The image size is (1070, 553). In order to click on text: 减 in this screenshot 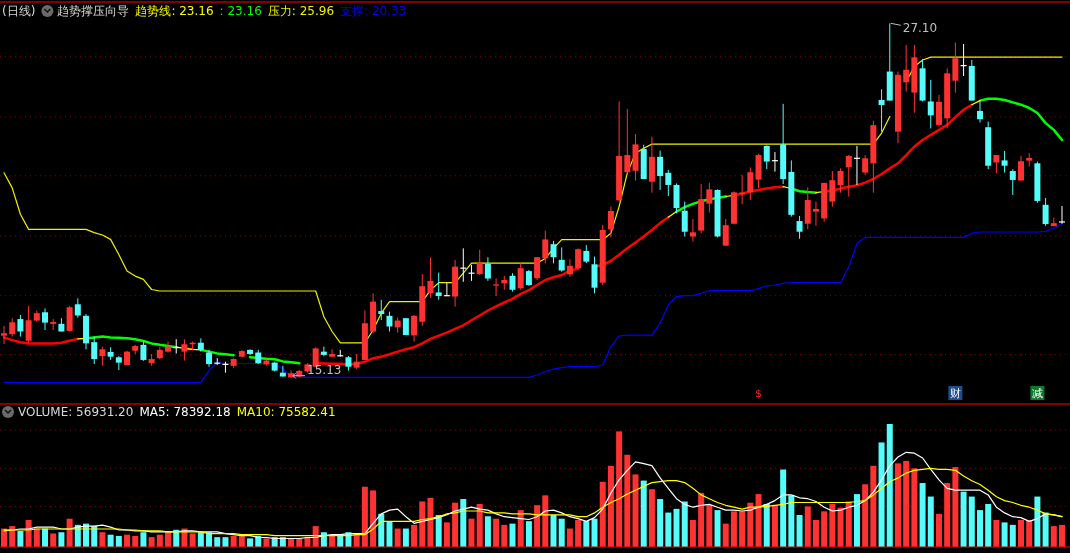, I will do `click(1037, 393)`.